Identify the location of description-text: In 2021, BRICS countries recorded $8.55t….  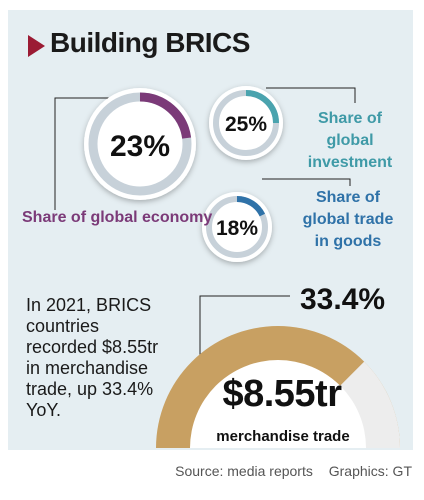
(92, 357).